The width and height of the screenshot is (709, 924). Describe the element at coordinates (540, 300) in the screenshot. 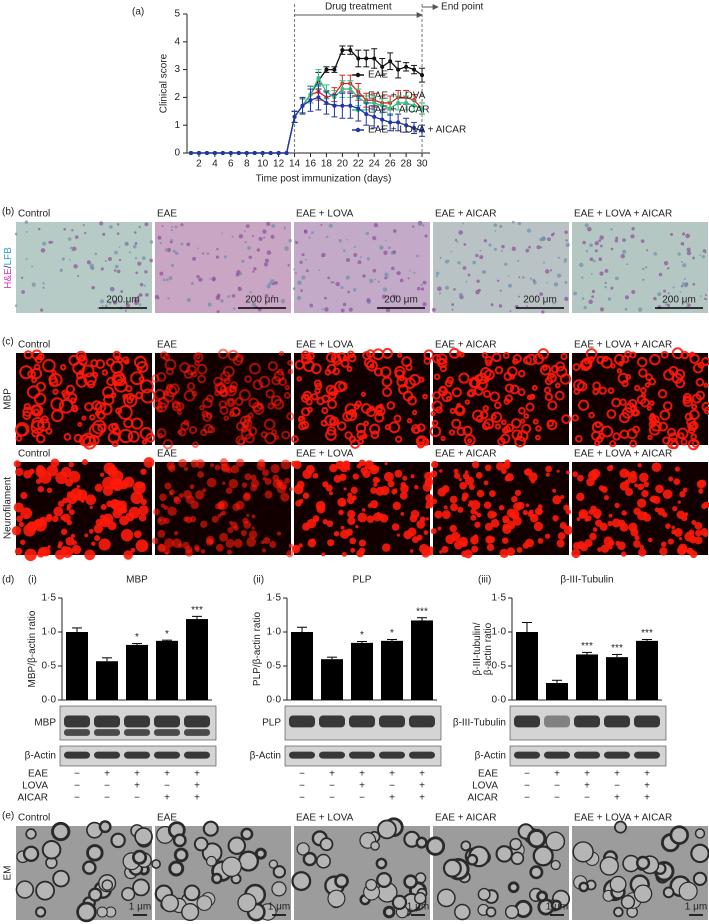

I see `scale-bar-label: 200 μm` at that location.